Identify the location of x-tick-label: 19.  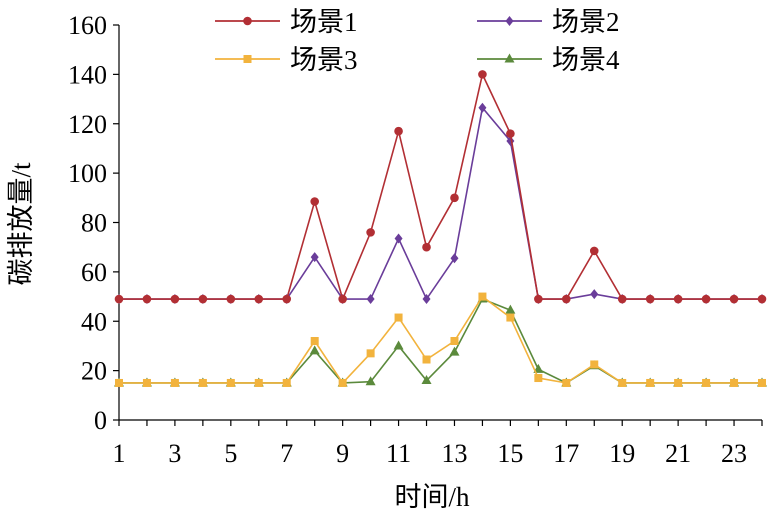
(622, 453).